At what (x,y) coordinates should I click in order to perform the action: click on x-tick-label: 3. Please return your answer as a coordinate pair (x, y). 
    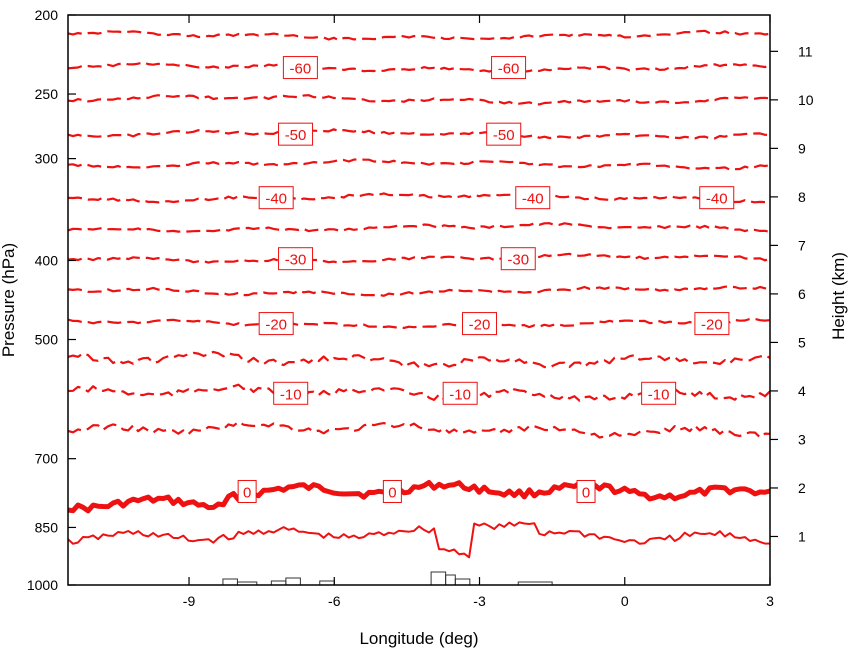
    Looking at the image, I should click on (770, 601).